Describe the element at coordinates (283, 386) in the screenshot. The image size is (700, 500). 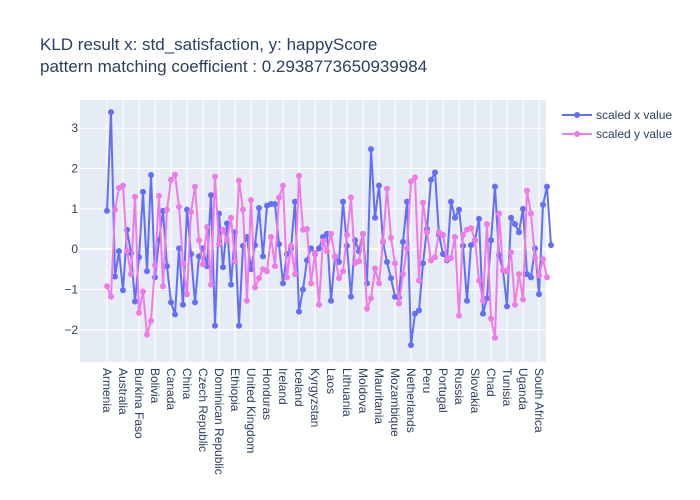
I see `x-tick-label: Ireland` at that location.